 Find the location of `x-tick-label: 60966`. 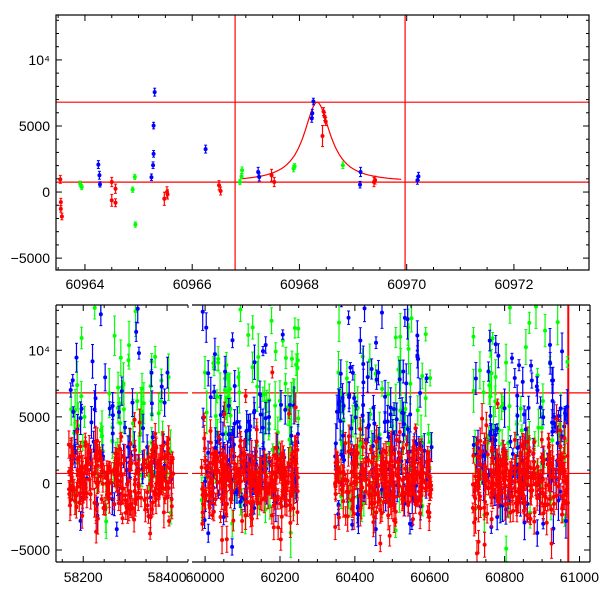

x-tick-label: 60966 is located at coordinates (192, 284).